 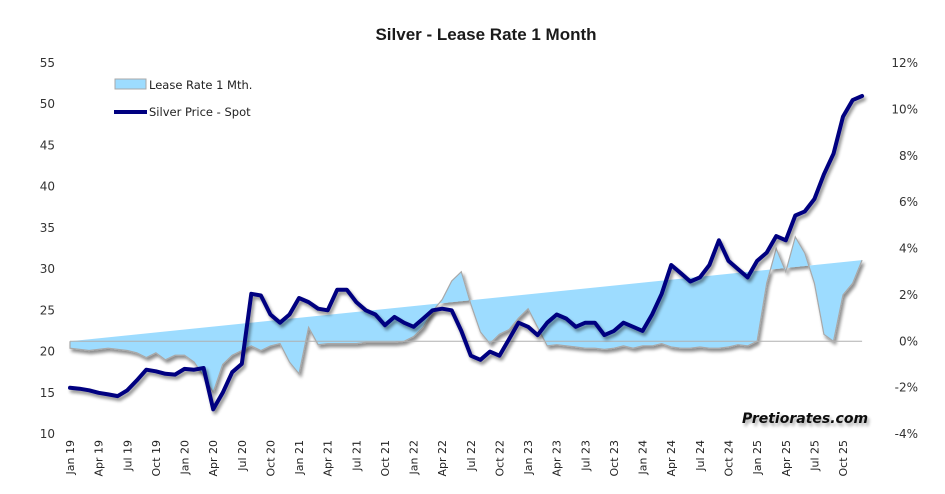 What do you see at coordinates (47, 104) in the screenshot?
I see `left-tick-label: 50` at bounding box center [47, 104].